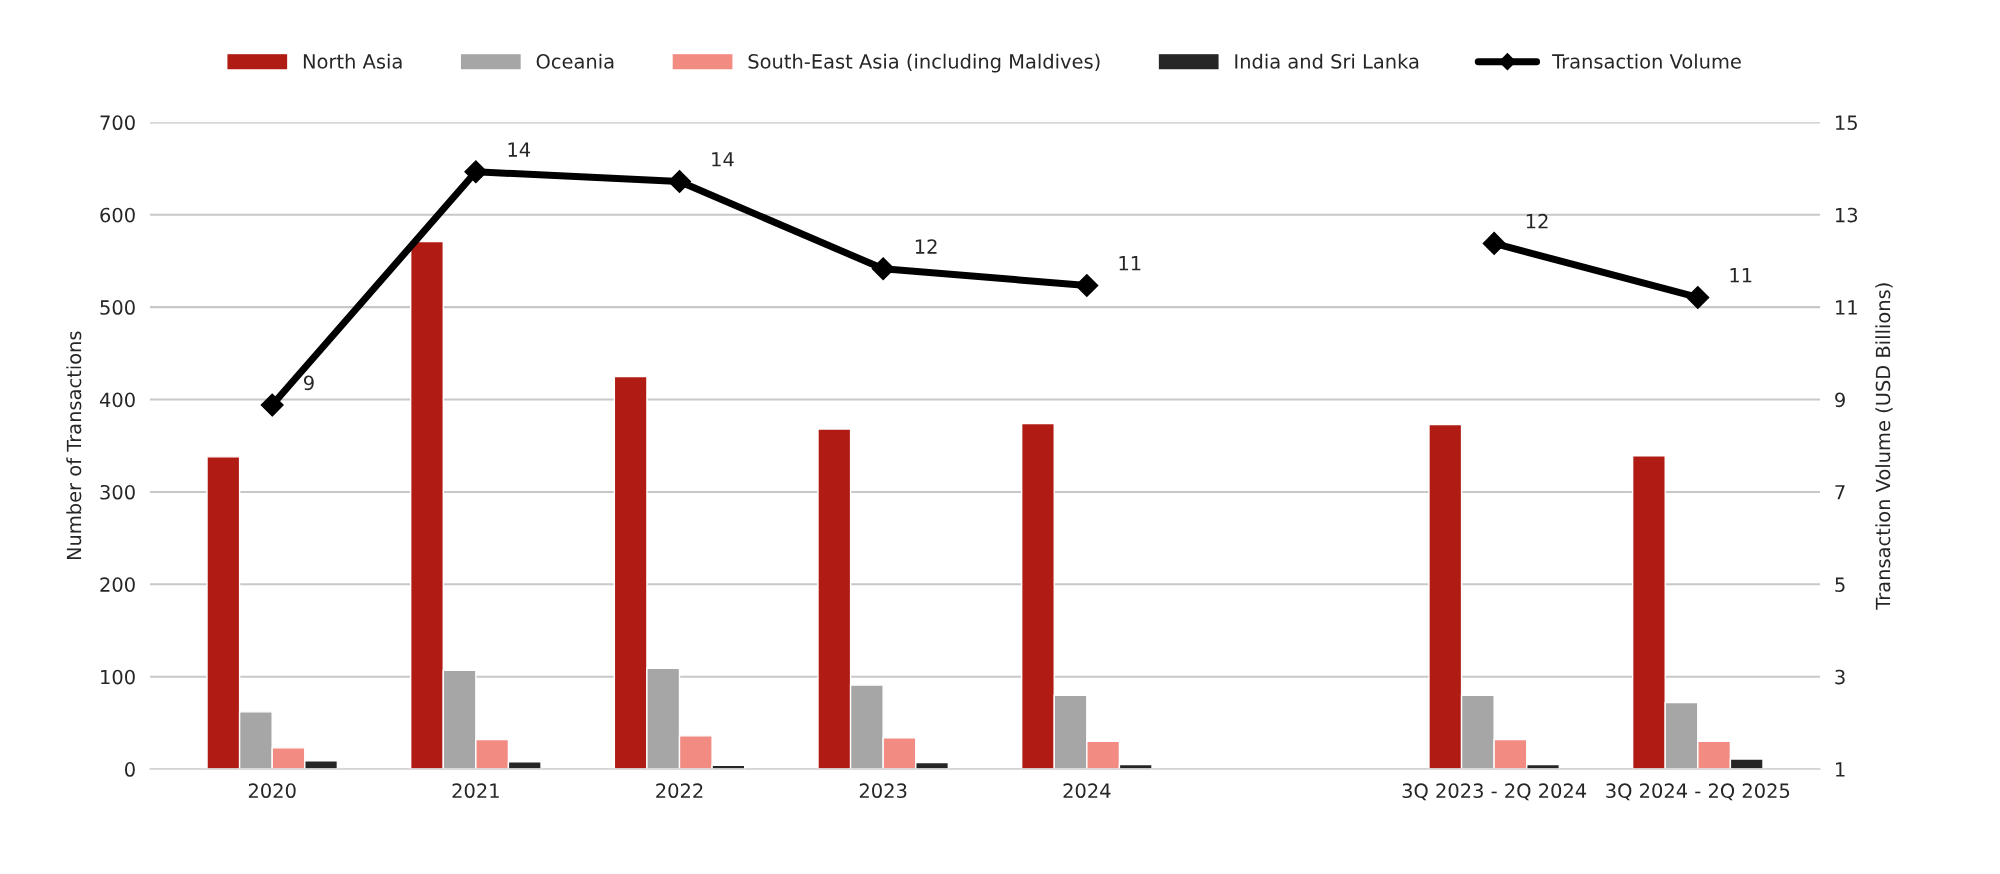  Describe the element at coordinates (118, 677) in the screenshot. I see `y-tick-label: 100` at that location.